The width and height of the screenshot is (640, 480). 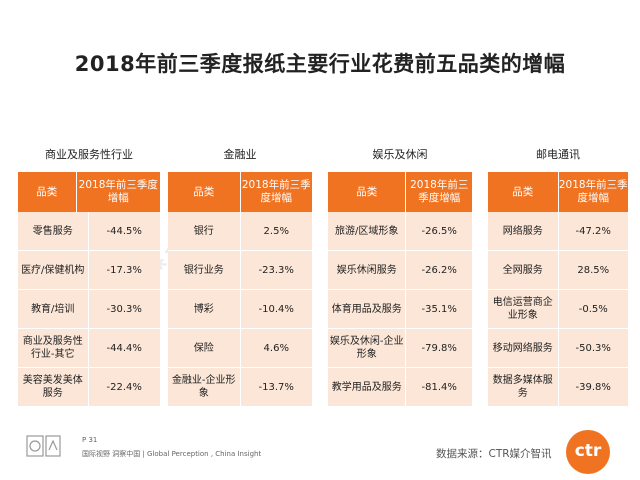 What do you see at coordinates (367, 270) in the screenshot?
I see `cell-category: 娱乐休闲服务` at bounding box center [367, 270].